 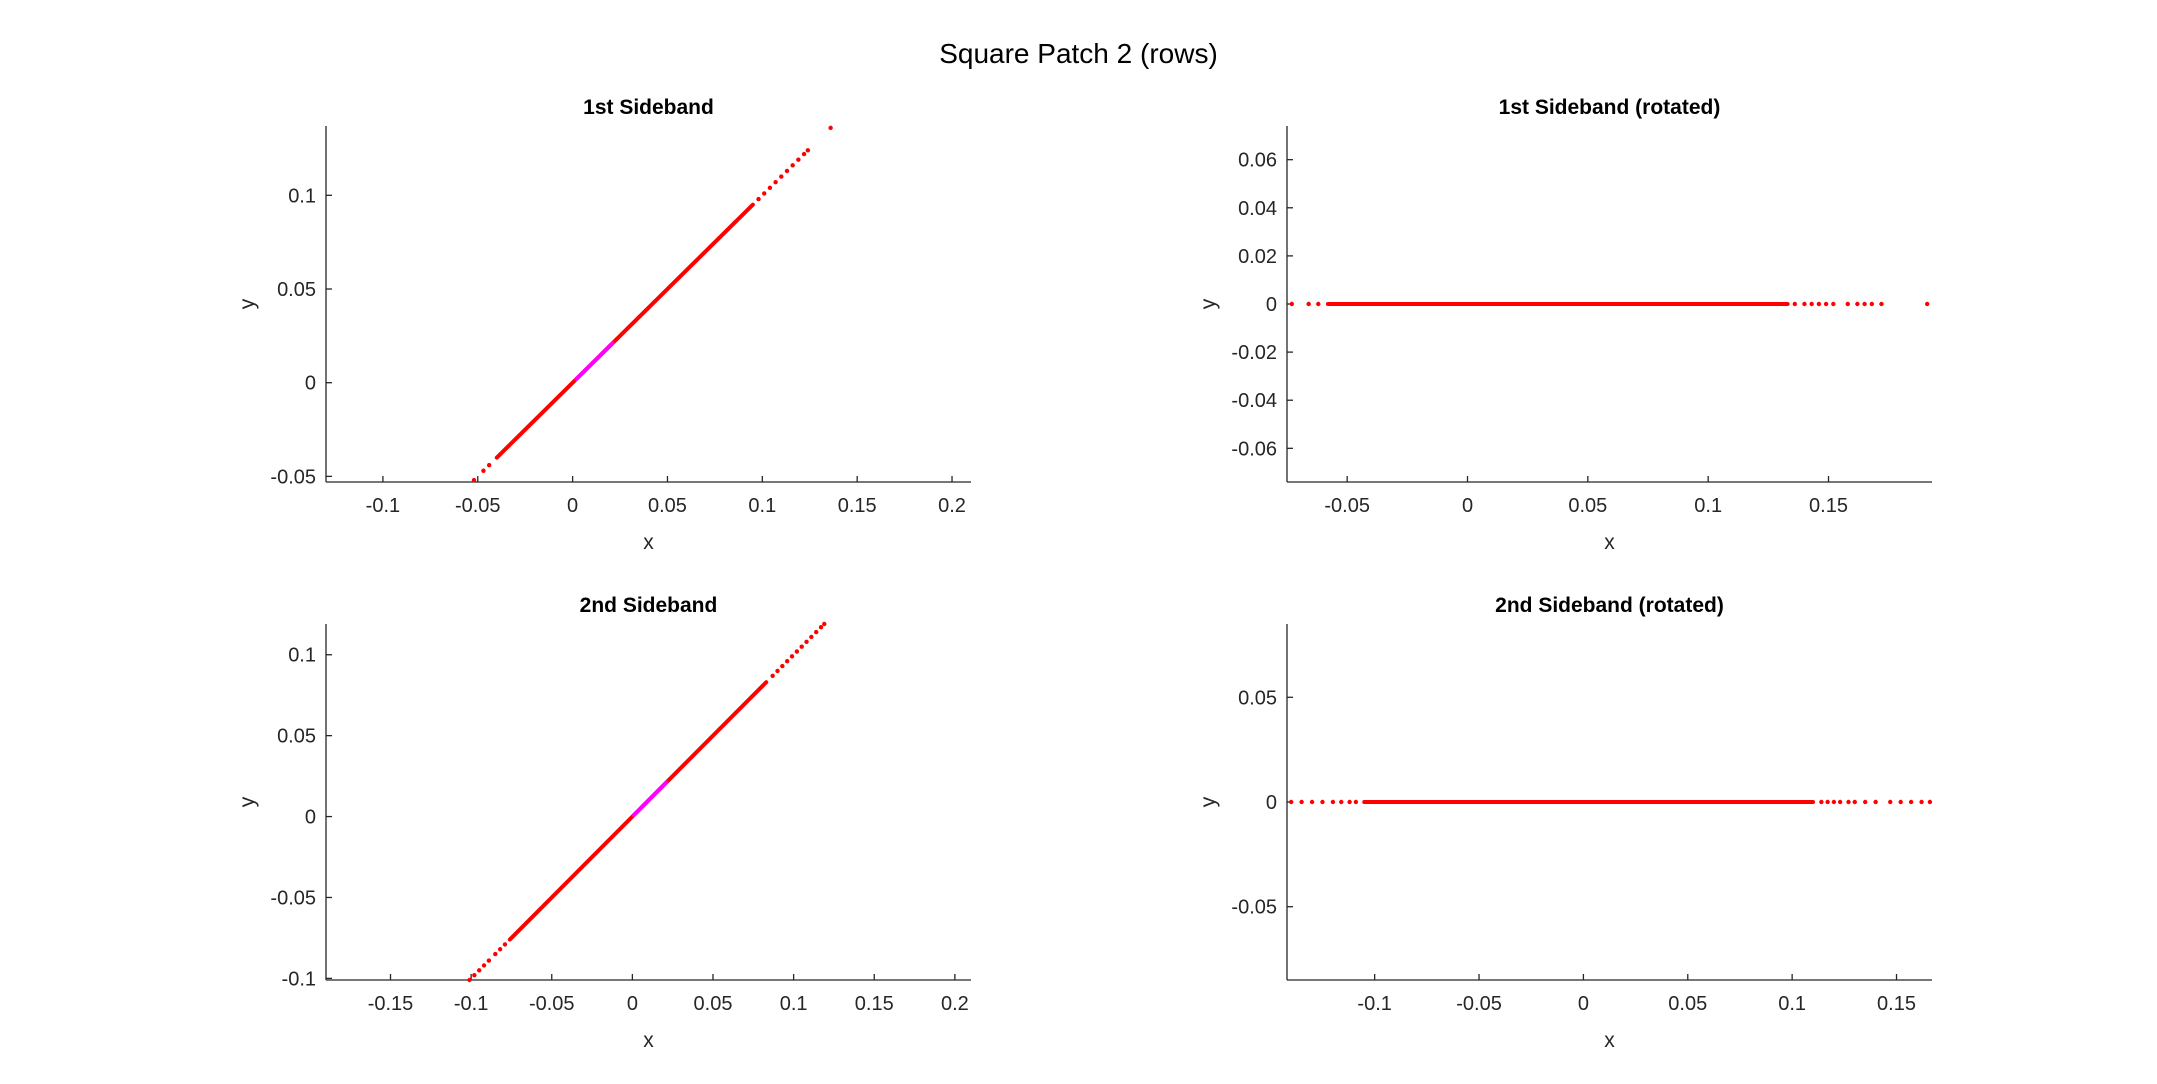 What do you see at coordinates (955, 1004) in the screenshot?
I see `x-tick-label: 0.2` at bounding box center [955, 1004].